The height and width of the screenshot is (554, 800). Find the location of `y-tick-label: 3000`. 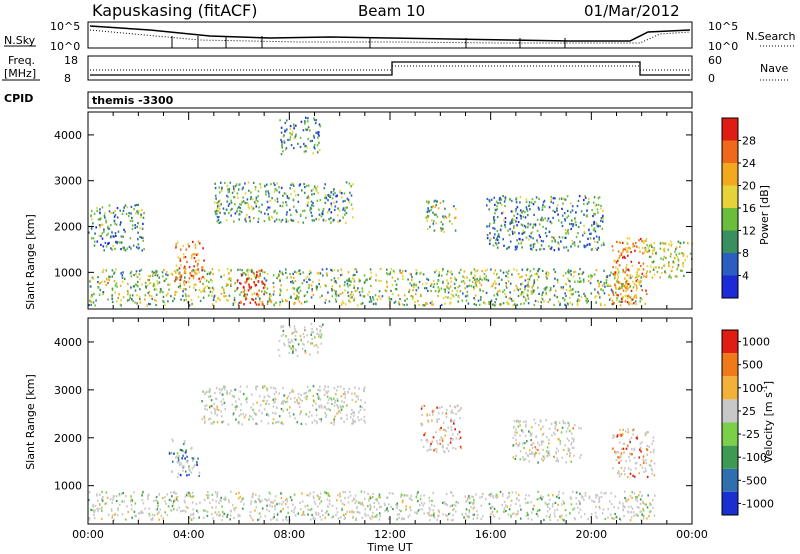

y-tick-label: 3000 is located at coordinates (68, 181).